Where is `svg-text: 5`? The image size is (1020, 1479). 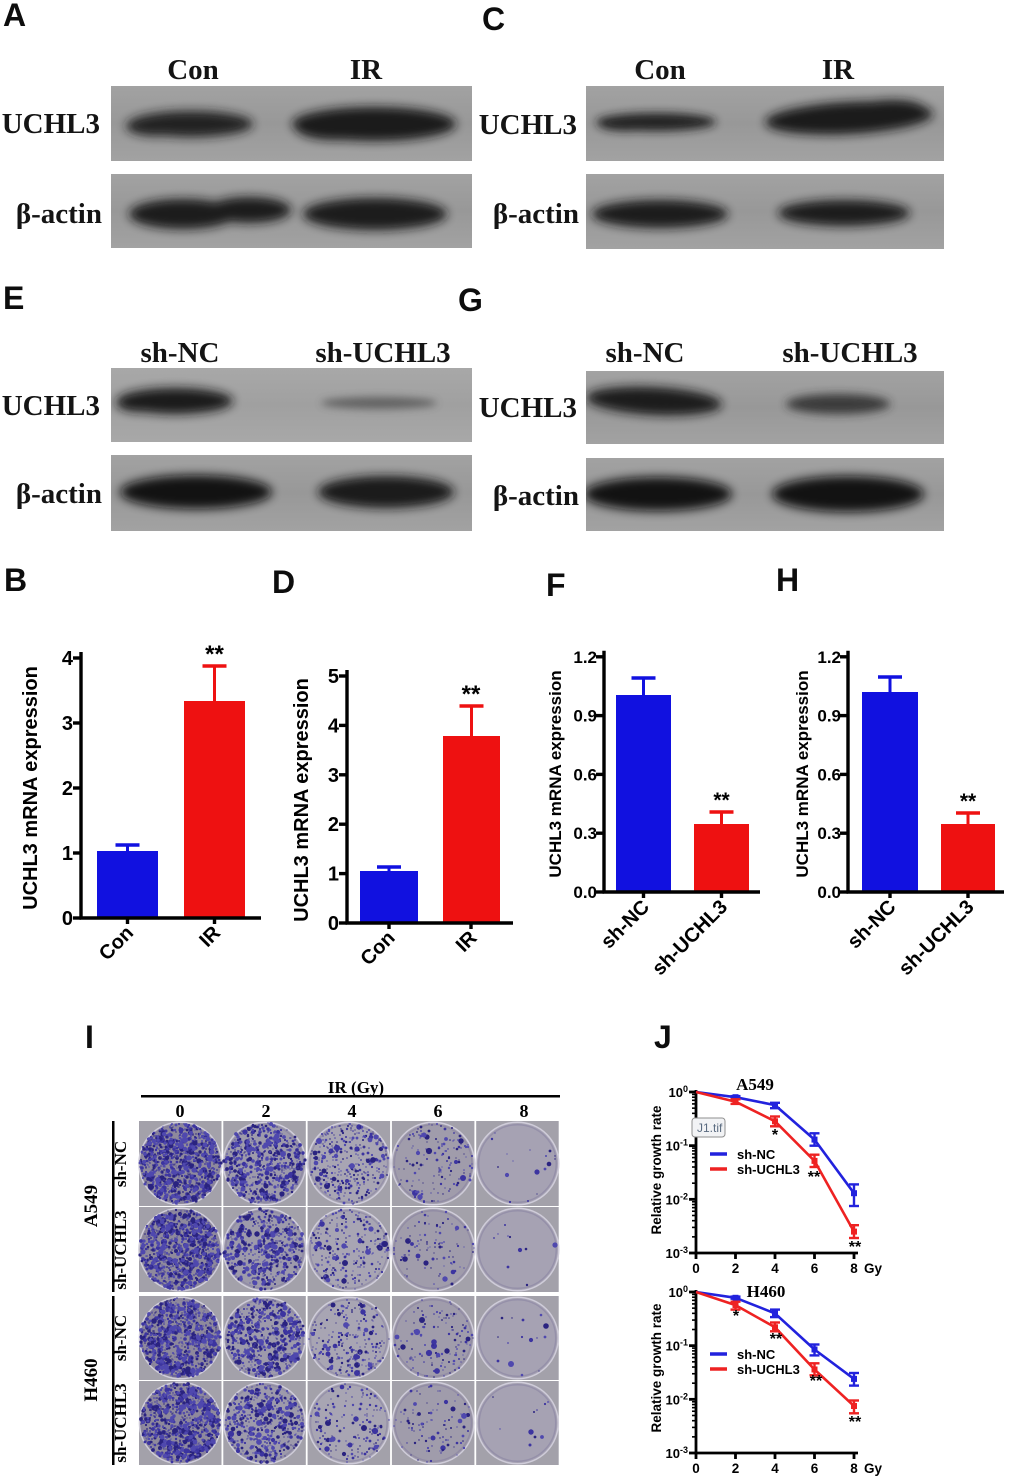
svg-text: 5 is located at coordinates (333, 677).